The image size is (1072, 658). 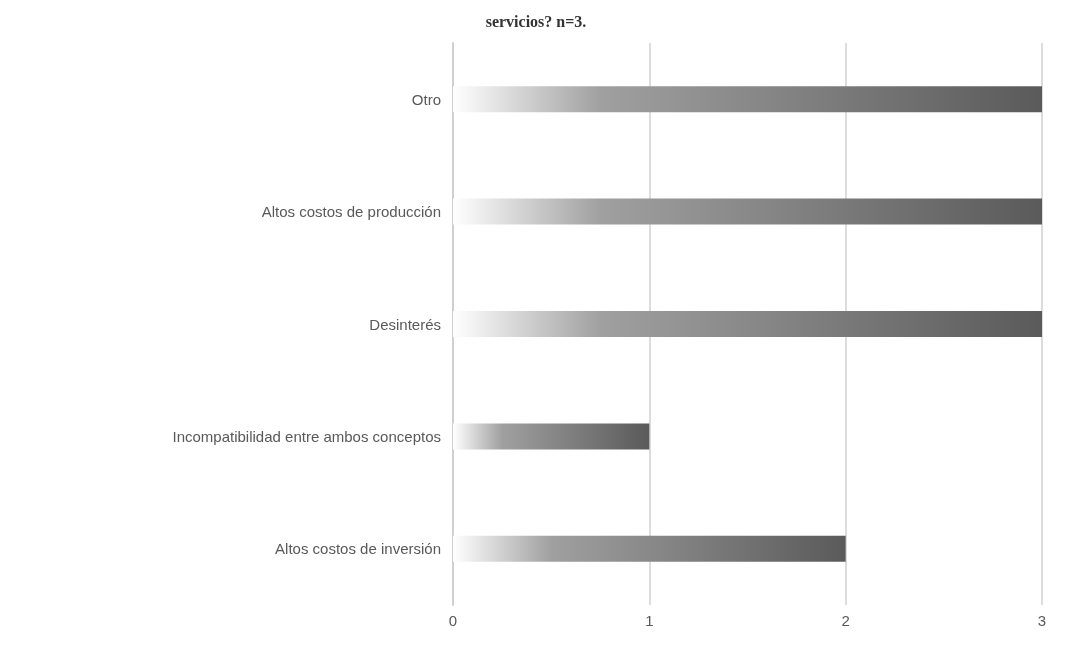 I want to click on x-tick-label: 0, so click(x=453, y=620).